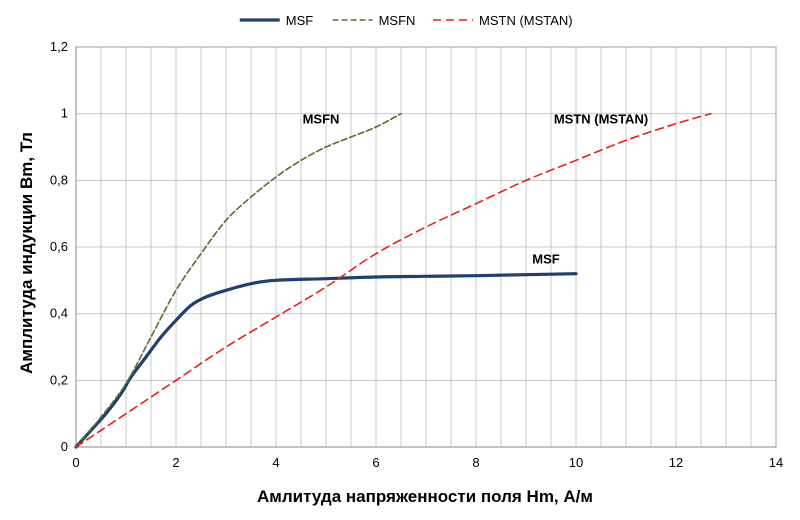 This screenshot has height=520, width=800. What do you see at coordinates (601, 119) in the screenshot?
I see `series-annotation: MSTN (MSTAN)` at bounding box center [601, 119].